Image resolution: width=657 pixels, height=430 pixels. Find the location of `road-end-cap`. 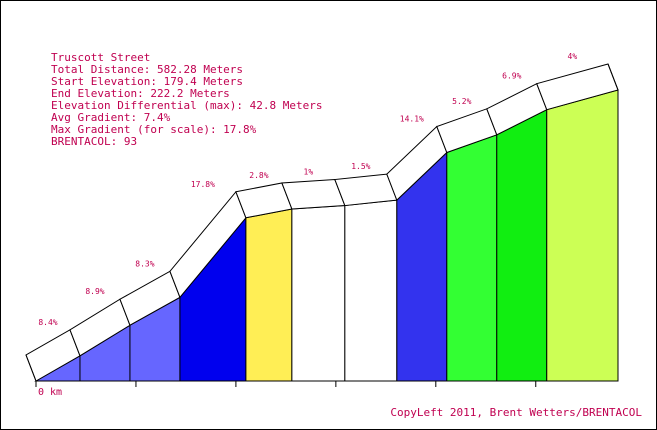

road-end-cap is located at coordinates (613, 77).